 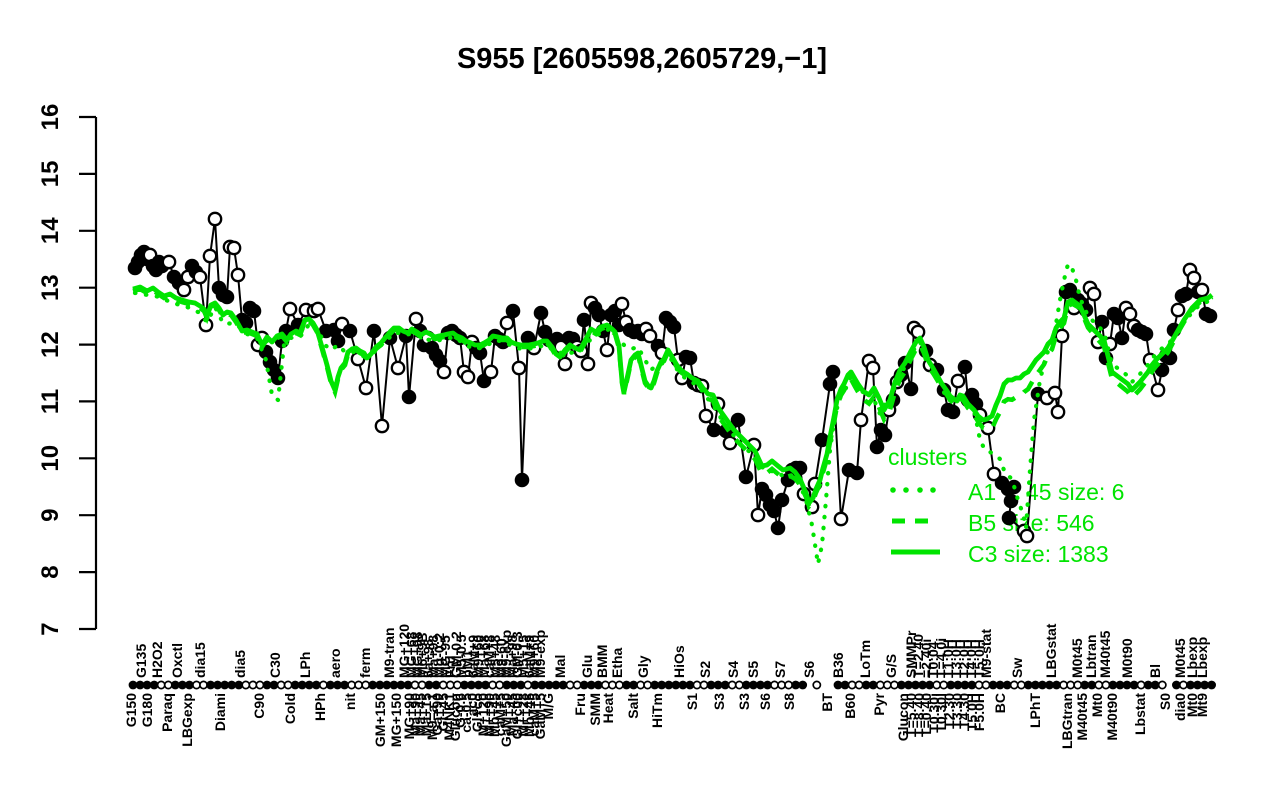 I want to click on svg-text: M6+9B, so click(x=422, y=655).